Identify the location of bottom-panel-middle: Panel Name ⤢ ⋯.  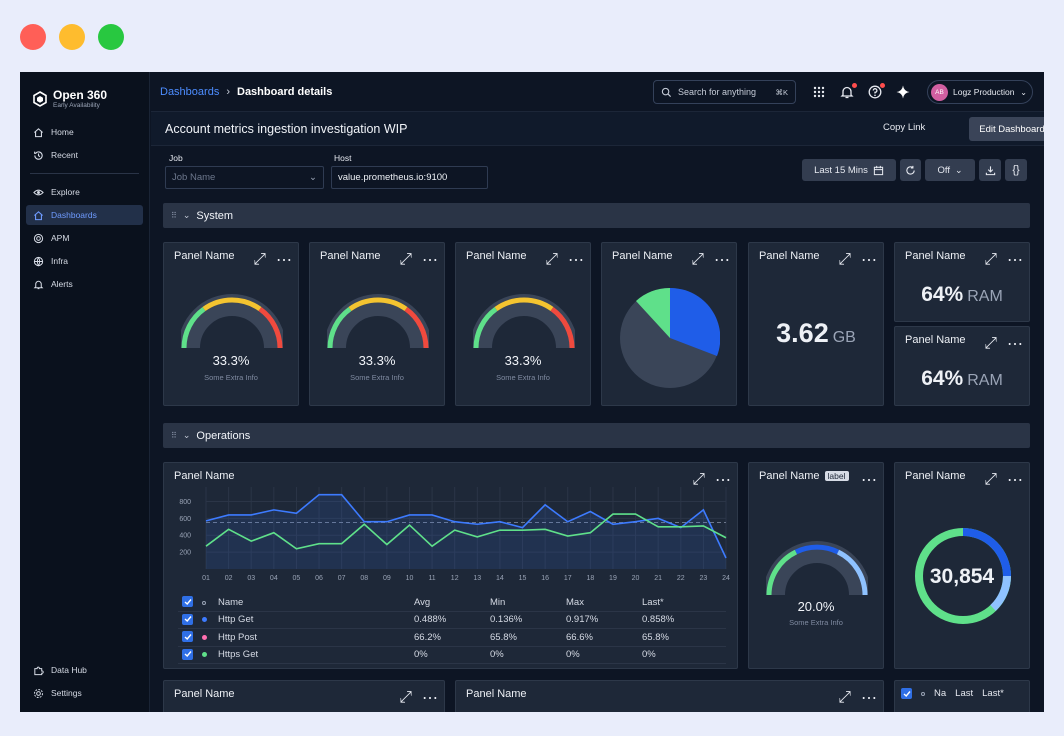
(669, 696).